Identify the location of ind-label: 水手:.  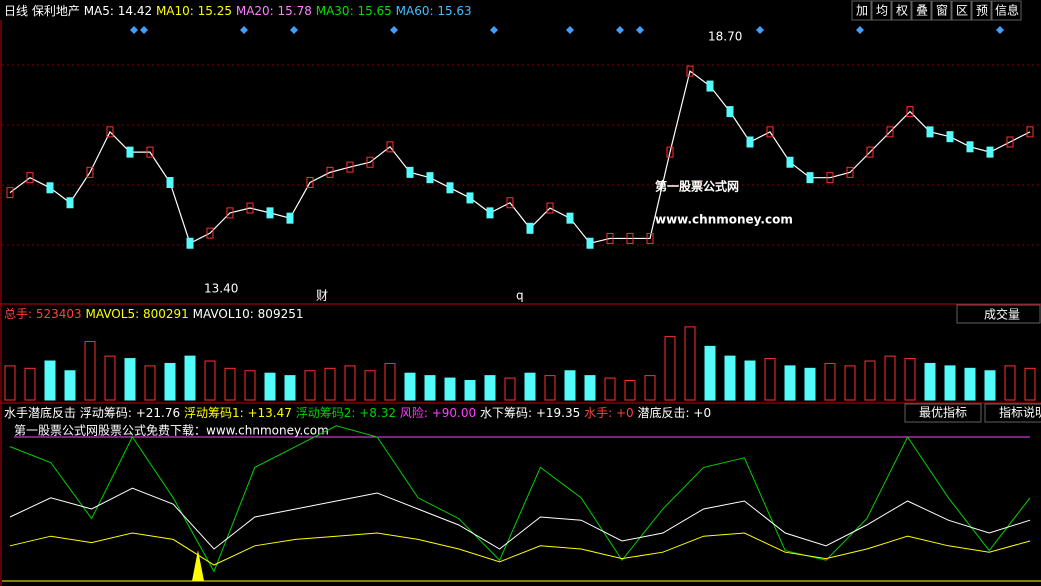
(598, 413).